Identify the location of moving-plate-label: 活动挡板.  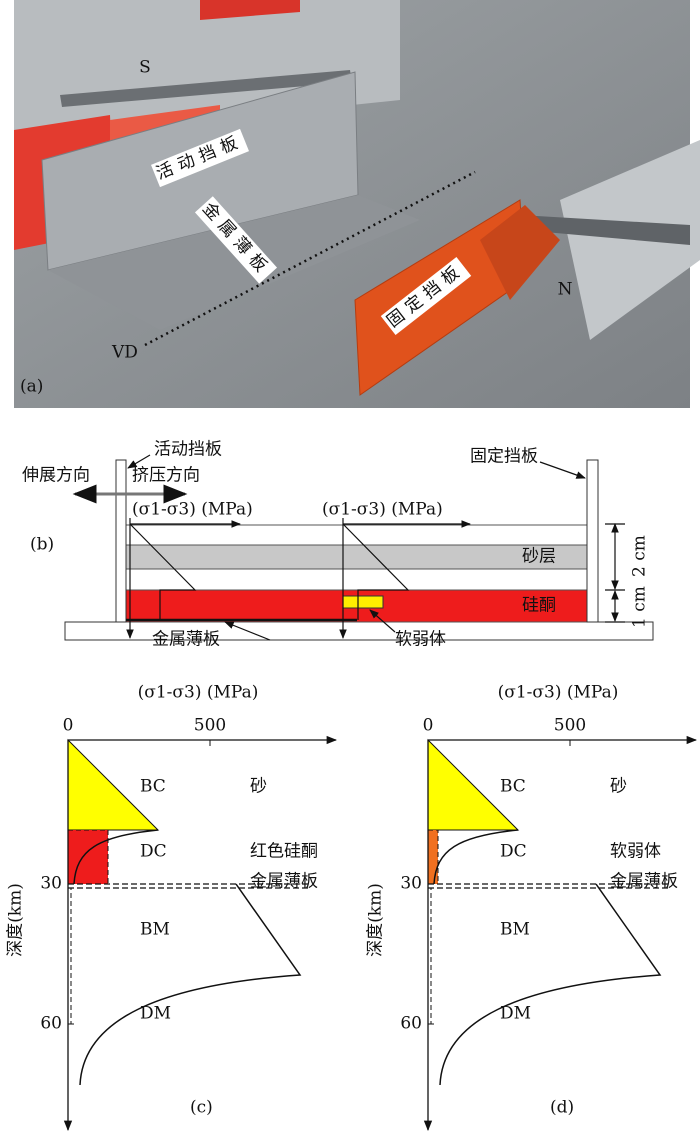
(188, 450).